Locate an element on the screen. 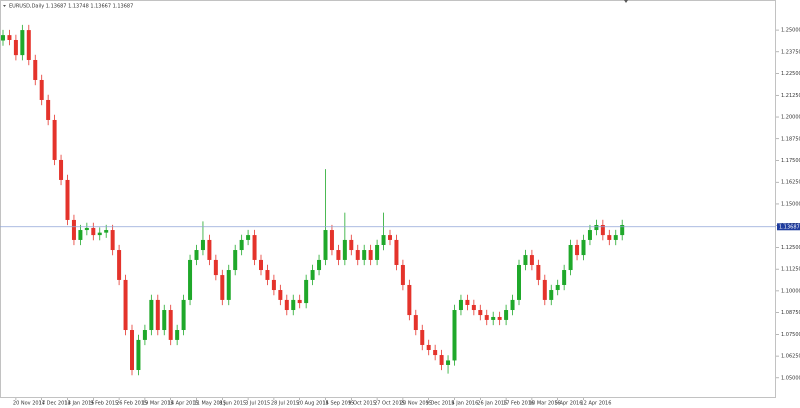 Image resolution: width=800 pixels, height=408 pixels. y-tick-label: 1.18750 is located at coordinates (790, 139).